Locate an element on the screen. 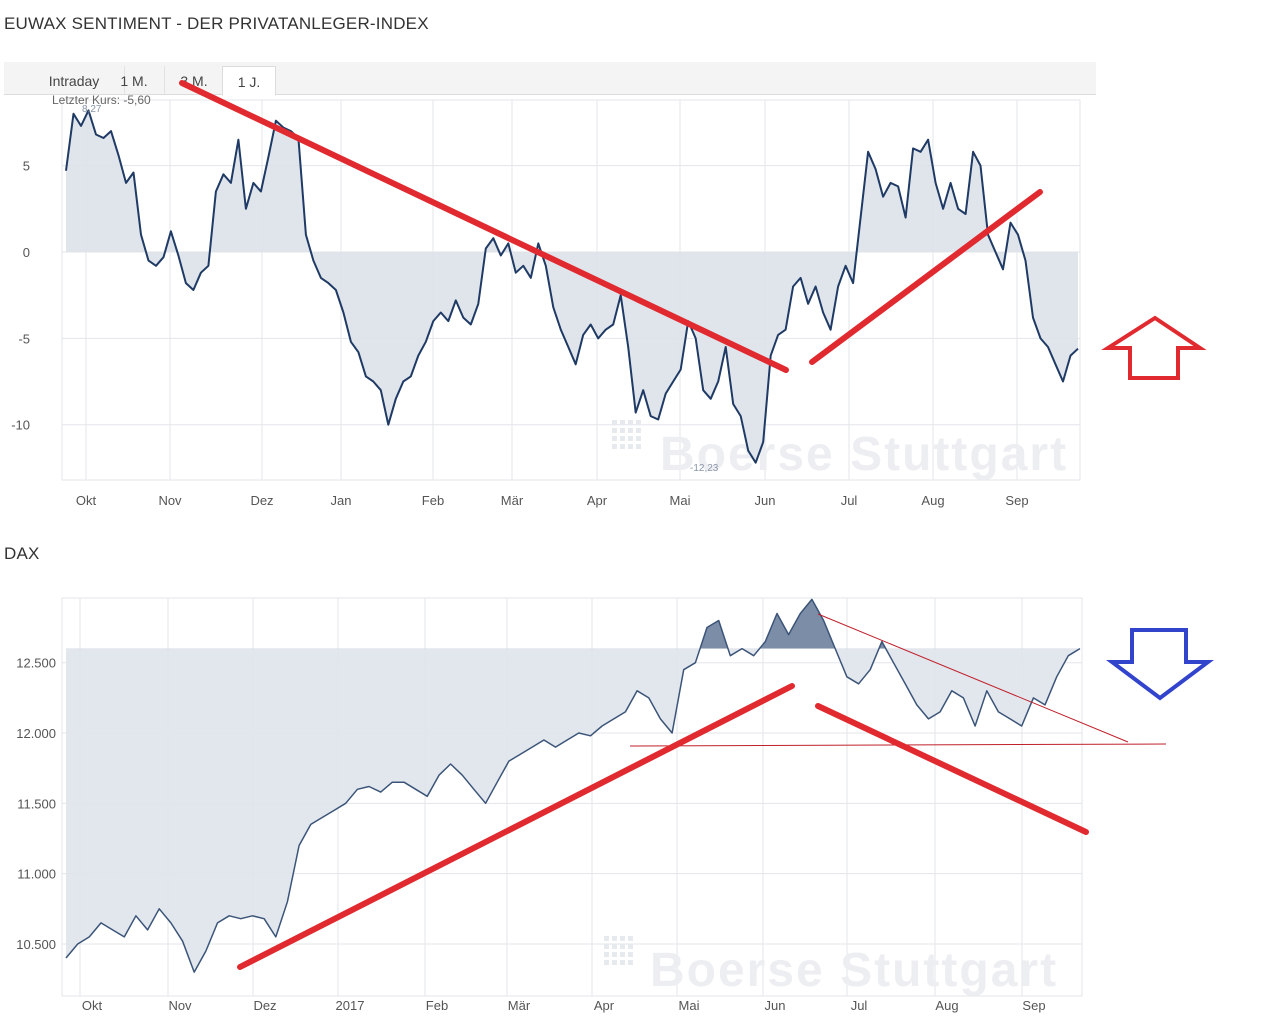 This screenshot has height=1029, width=1262. y-tick-label: 12.500 is located at coordinates (36, 663).